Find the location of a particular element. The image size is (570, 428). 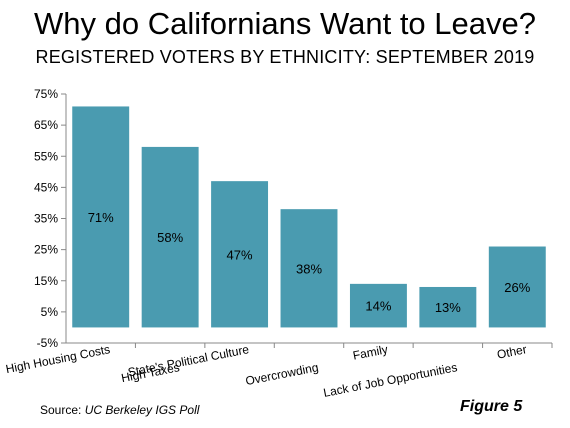

x-tick-label: Overcrowding is located at coordinates (281, 374).